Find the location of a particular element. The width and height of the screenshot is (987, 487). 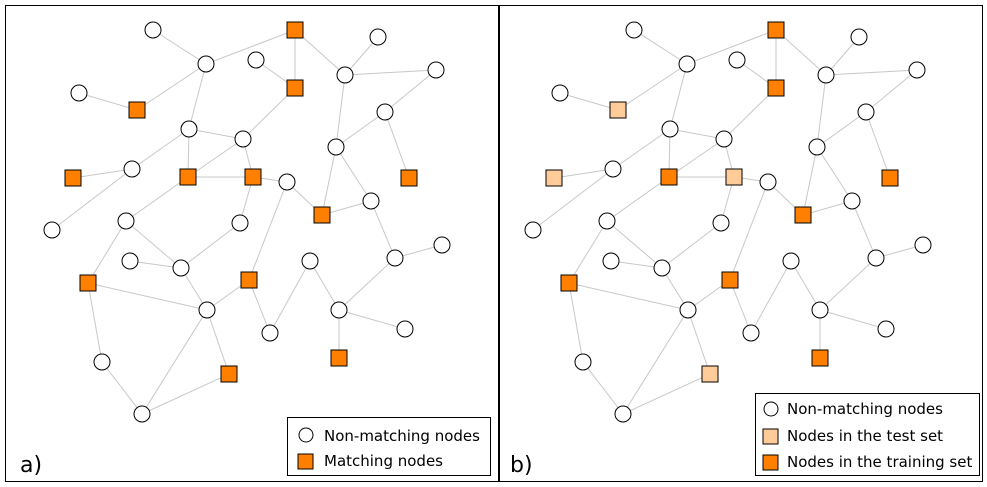

panel-a-legend: Non-matching nodes Matching nodes is located at coordinates (389, 446).